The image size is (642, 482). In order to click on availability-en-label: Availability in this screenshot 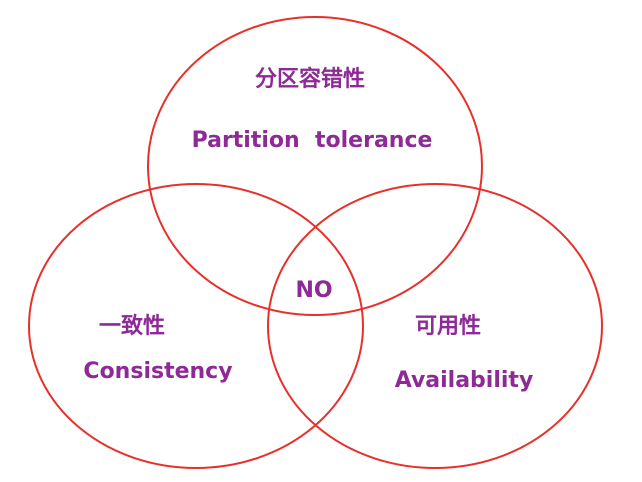, I will do `click(464, 380)`.